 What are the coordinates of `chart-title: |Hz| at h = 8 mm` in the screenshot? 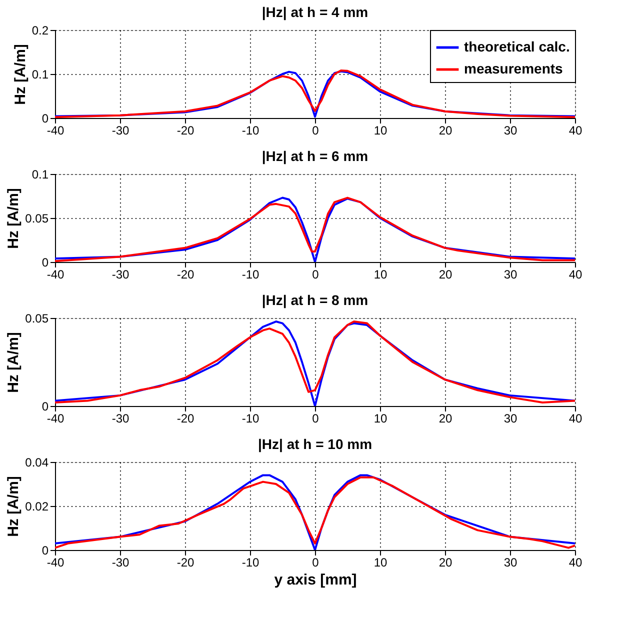 It's located at (315, 300).